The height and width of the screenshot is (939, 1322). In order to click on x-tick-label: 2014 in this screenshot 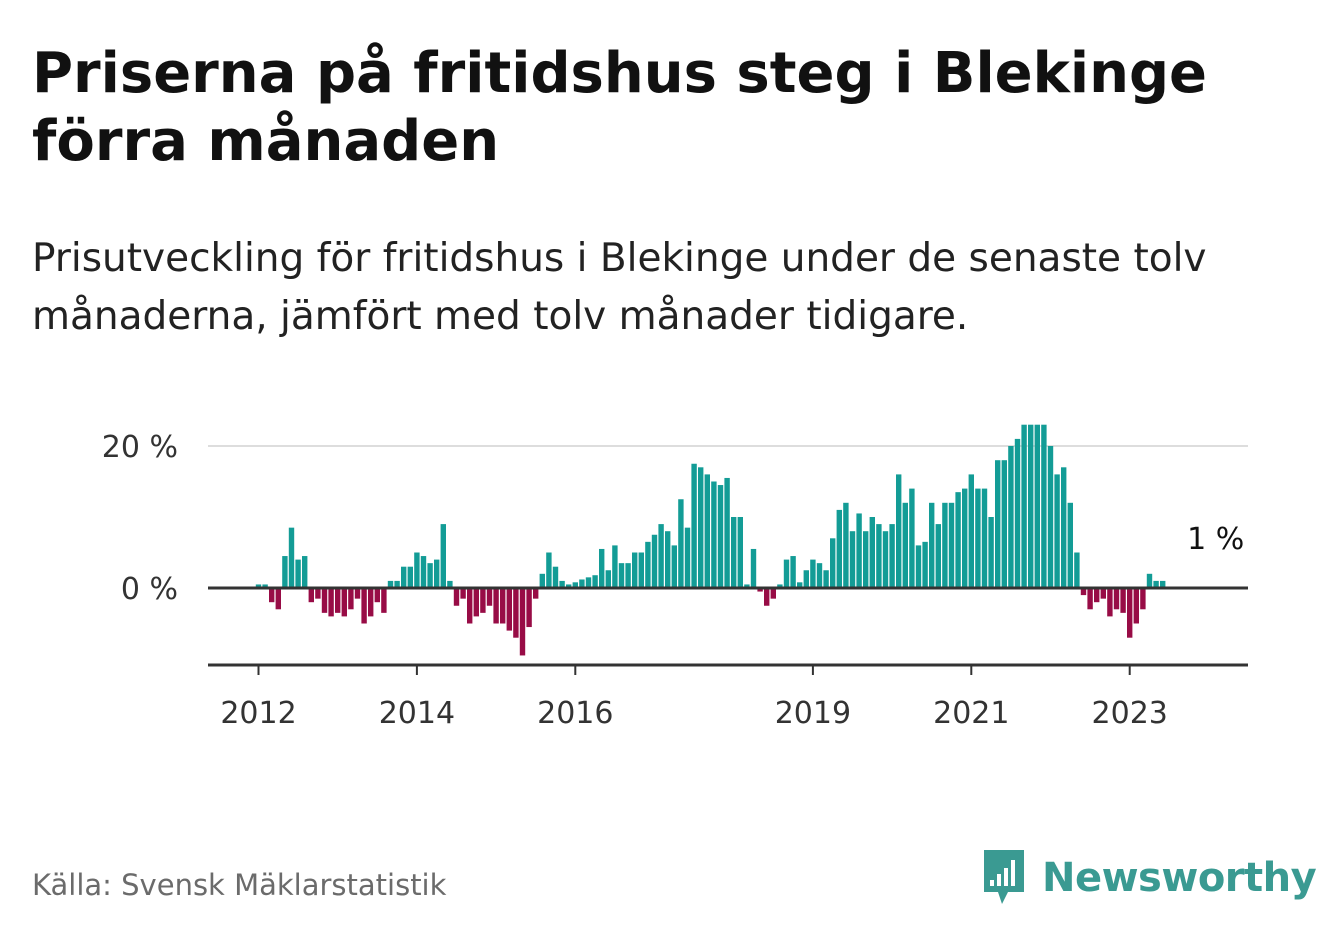, I will do `click(417, 713)`.